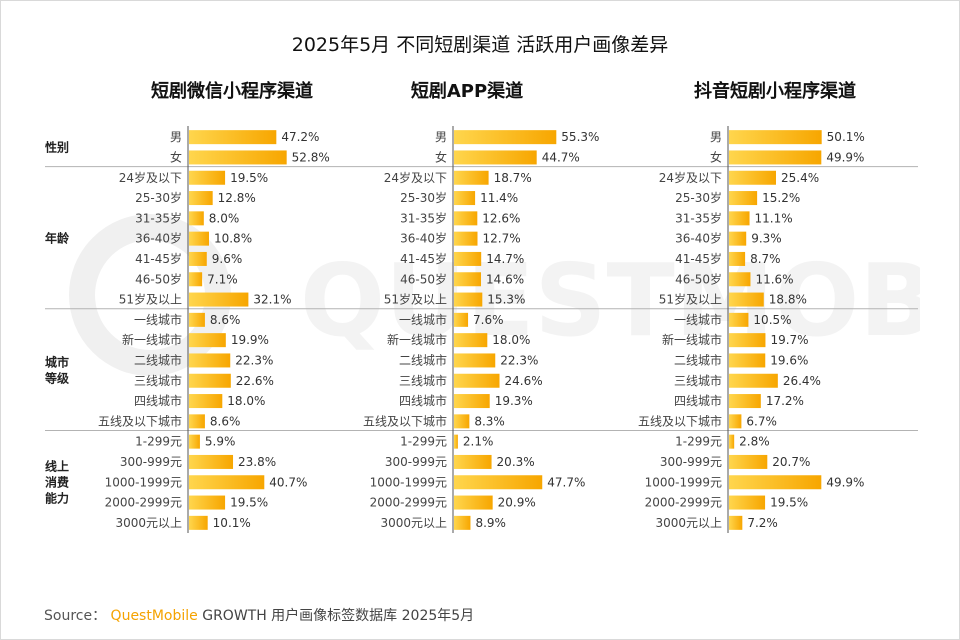  What do you see at coordinates (766, 239) in the screenshot?
I see `data-label: 9.3%` at bounding box center [766, 239].